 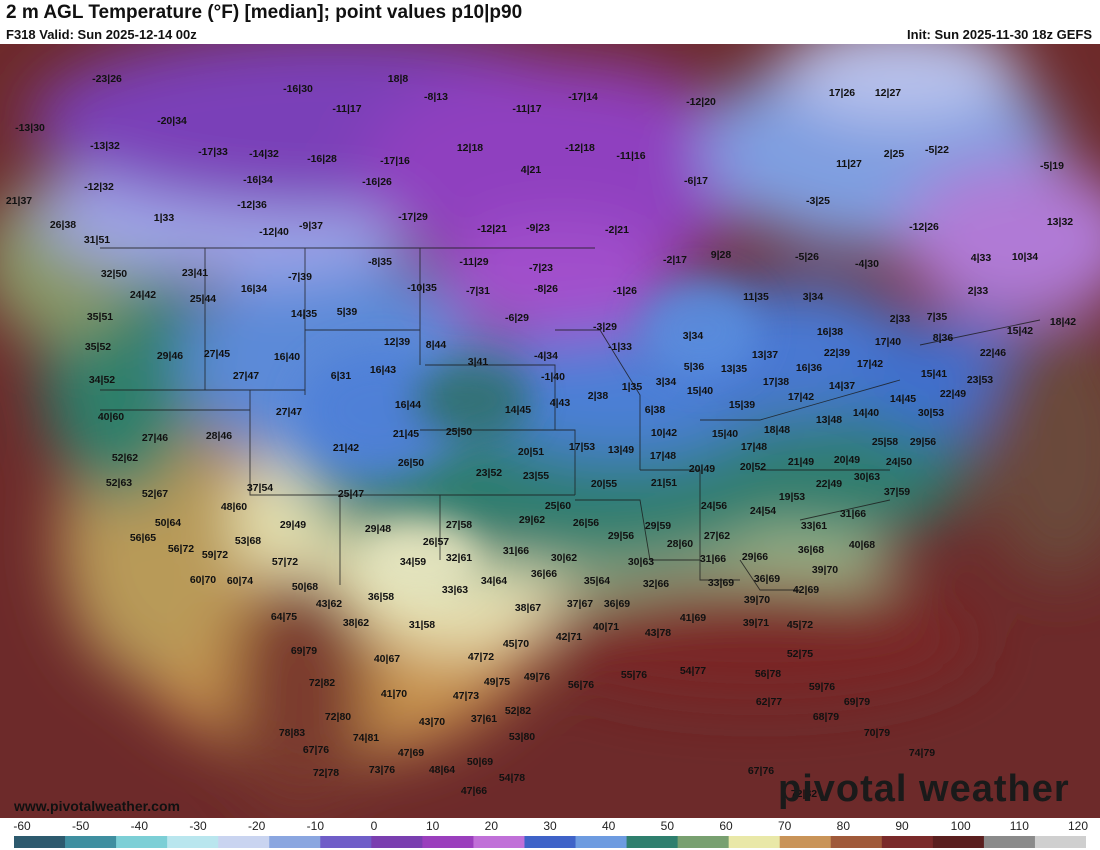 I want to click on point-value-label: 68|79, so click(x=826, y=717).